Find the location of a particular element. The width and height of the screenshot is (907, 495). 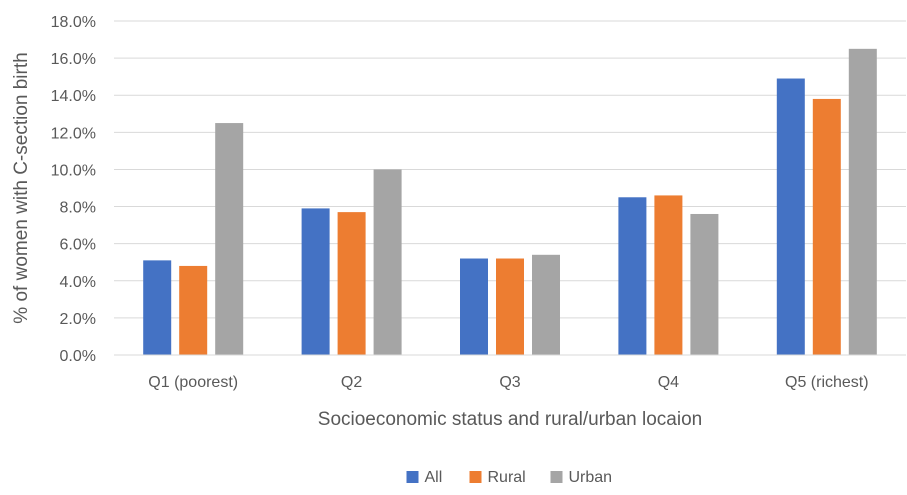

y-tick-label: 6.0% is located at coordinates (78, 245).